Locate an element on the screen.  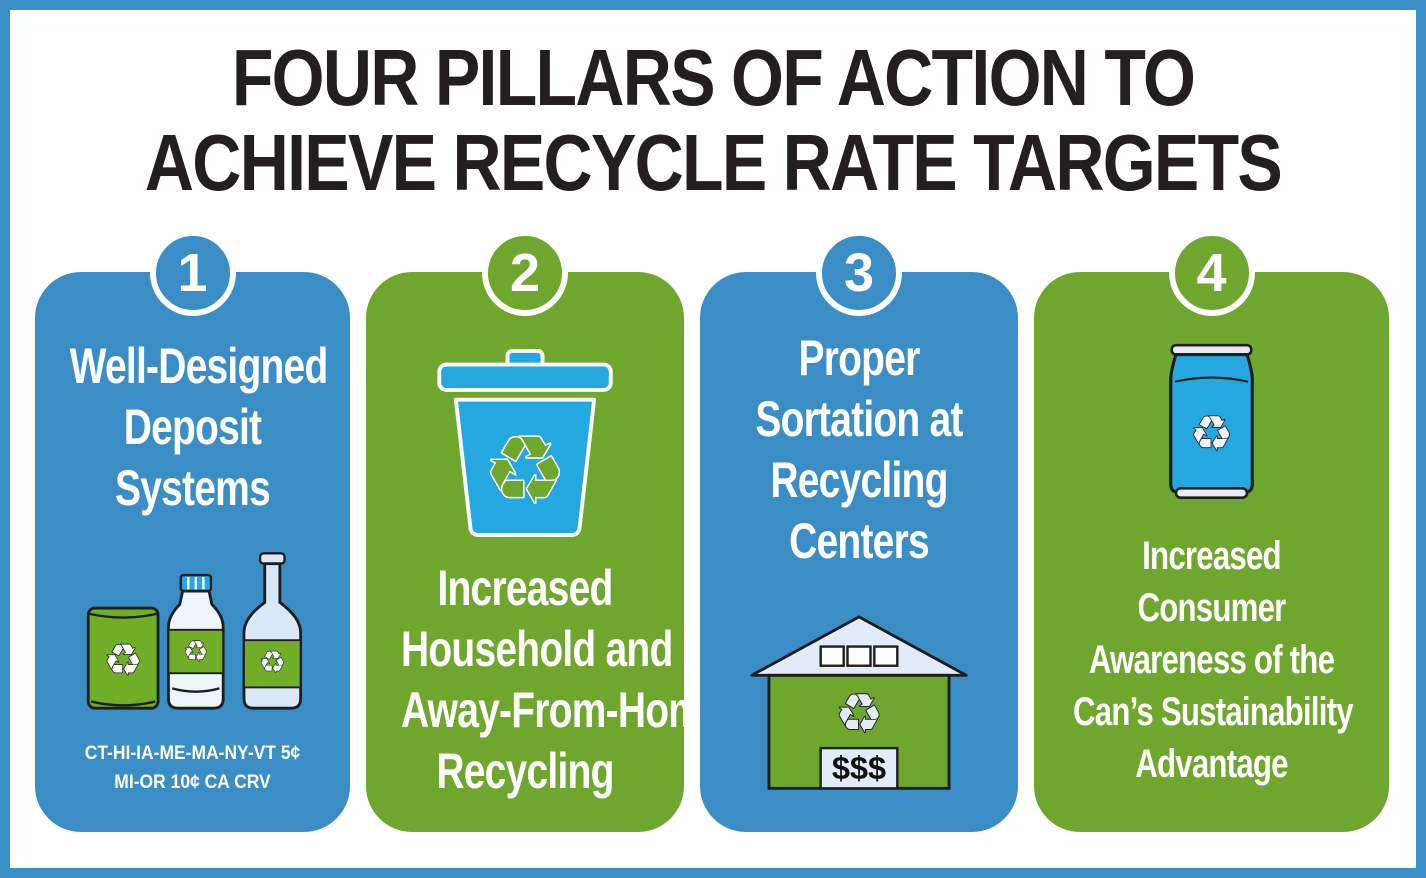
pillar-4-number: 4 is located at coordinates (1211, 273).